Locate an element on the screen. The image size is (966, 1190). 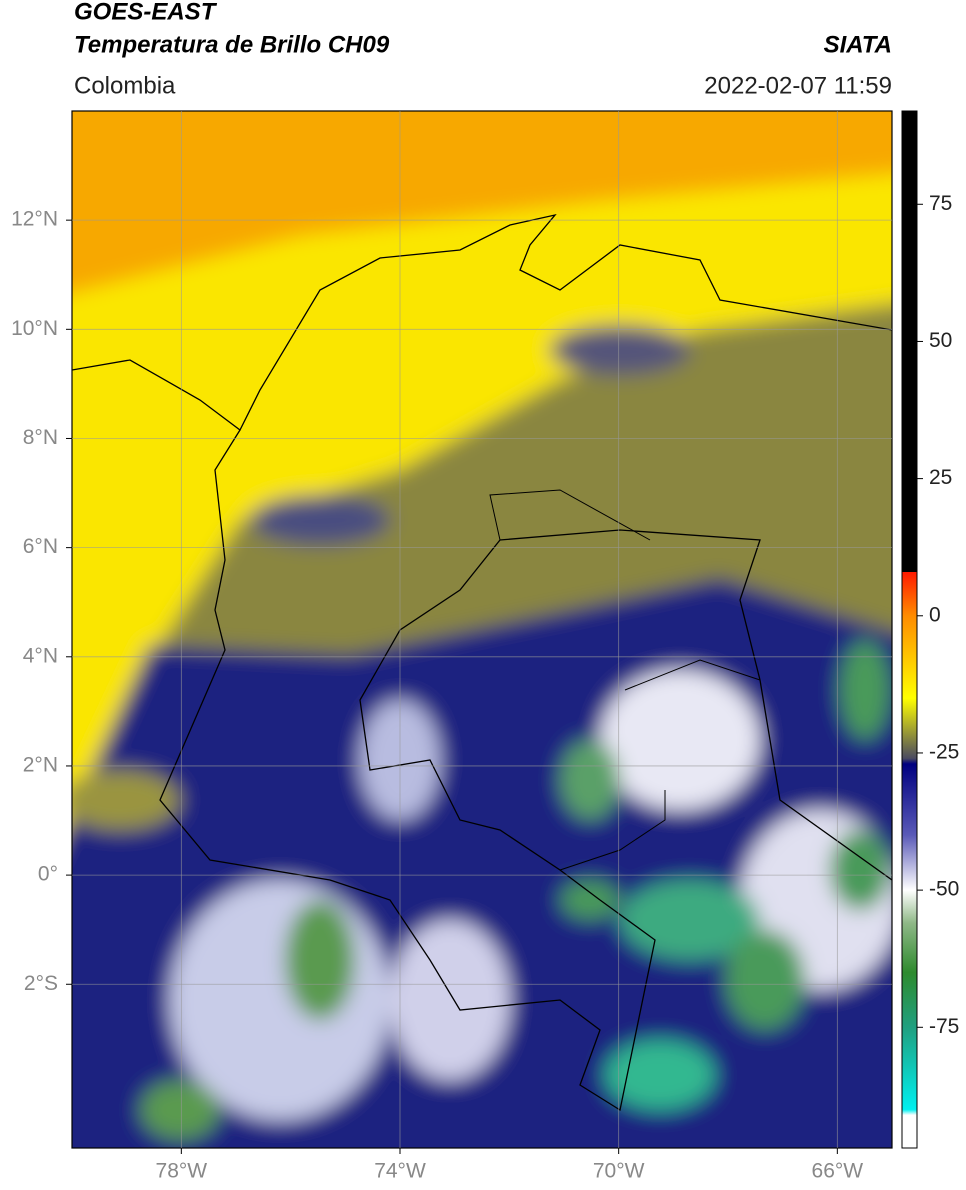
colorbar-tick-label: -25 is located at coordinates (944, 751).